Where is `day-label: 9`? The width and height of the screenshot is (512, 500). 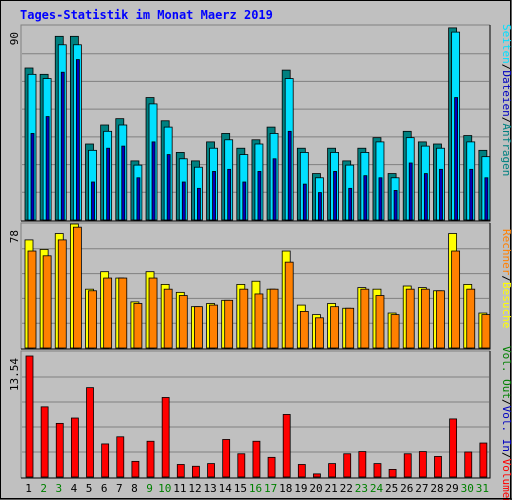
day-label: 9 is located at coordinates (149, 488).